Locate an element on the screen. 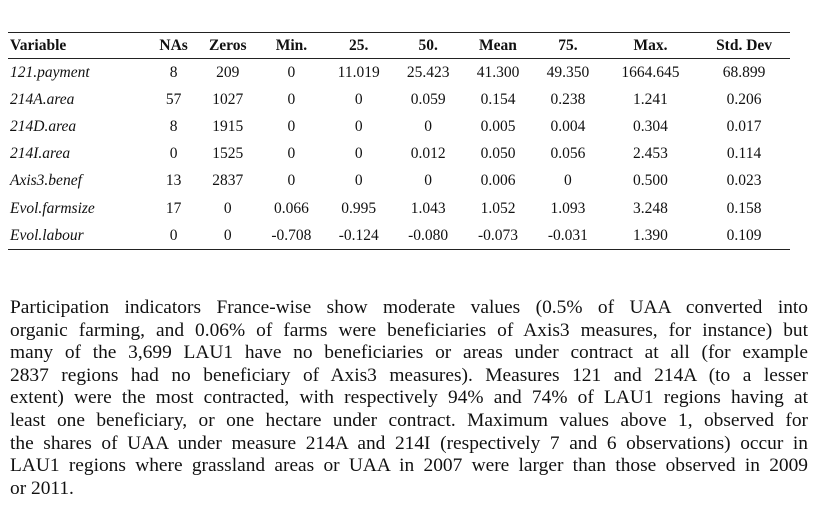 This screenshot has width=820, height=527. table-cell: 0.206 is located at coordinates (744, 99).